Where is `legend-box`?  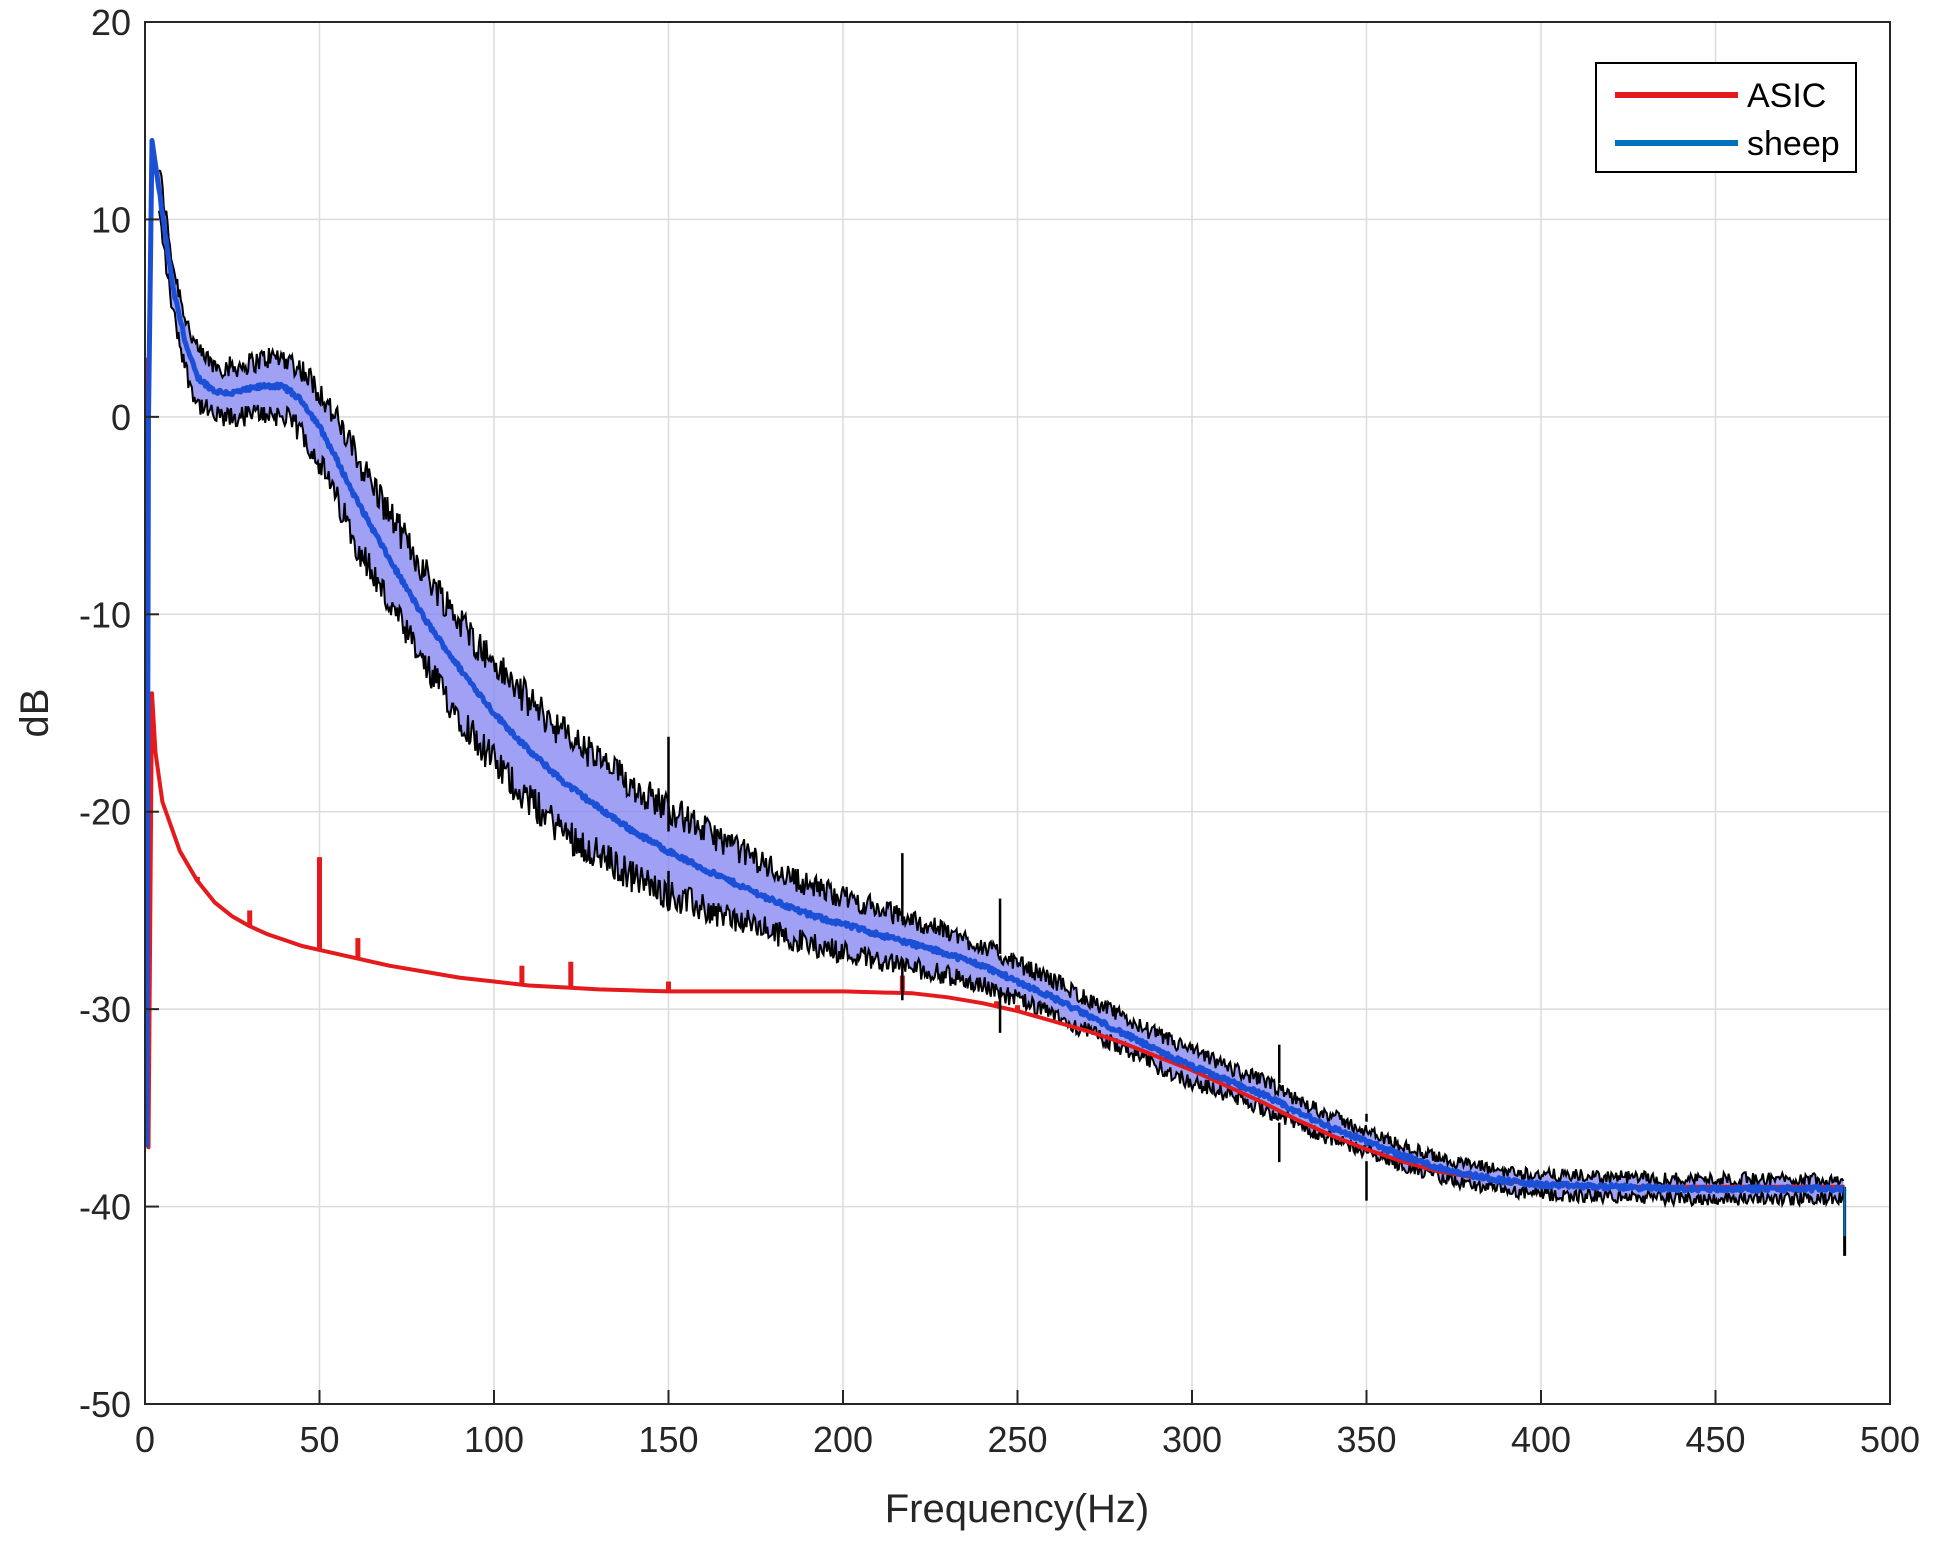
legend-box is located at coordinates (1726, 117).